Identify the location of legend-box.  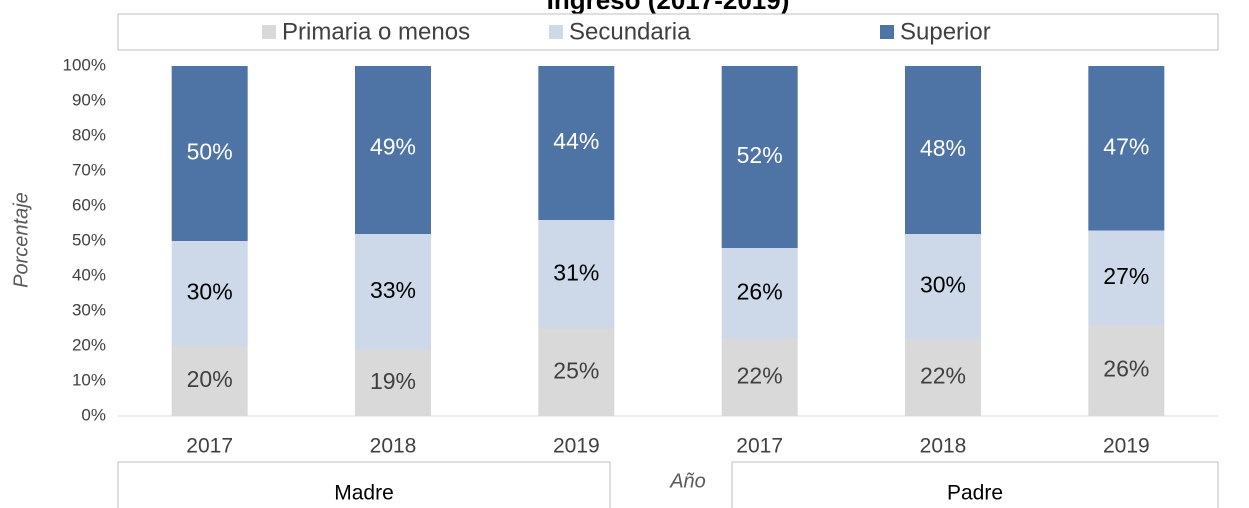
(668, 32).